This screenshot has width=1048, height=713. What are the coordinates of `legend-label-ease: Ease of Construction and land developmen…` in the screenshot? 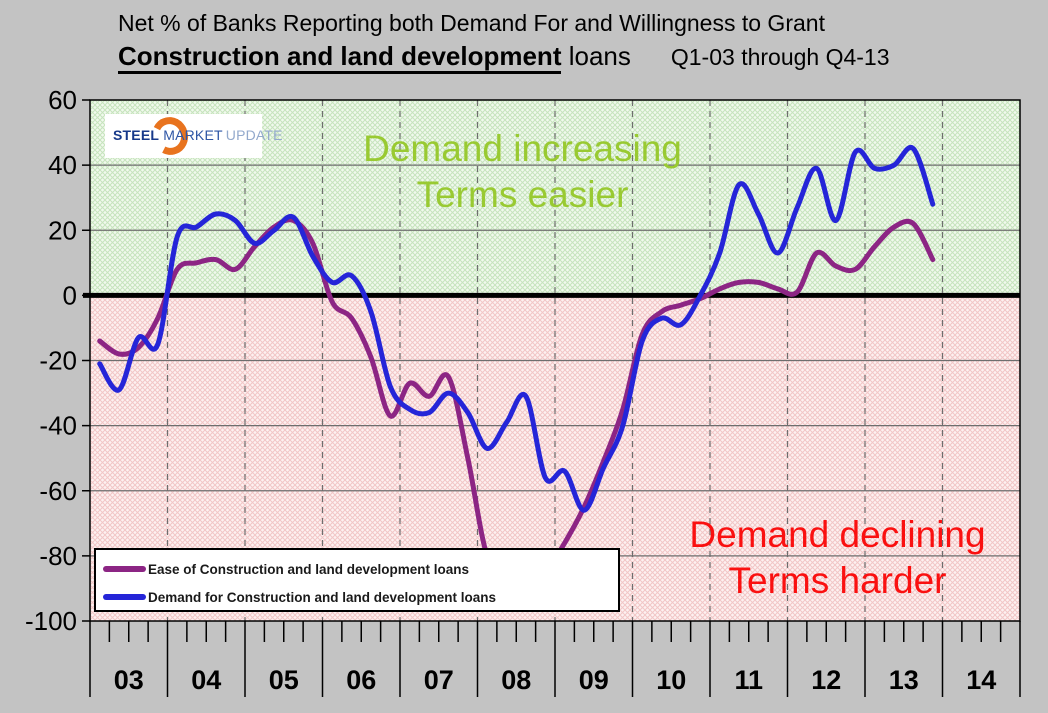 It's located at (309, 569).